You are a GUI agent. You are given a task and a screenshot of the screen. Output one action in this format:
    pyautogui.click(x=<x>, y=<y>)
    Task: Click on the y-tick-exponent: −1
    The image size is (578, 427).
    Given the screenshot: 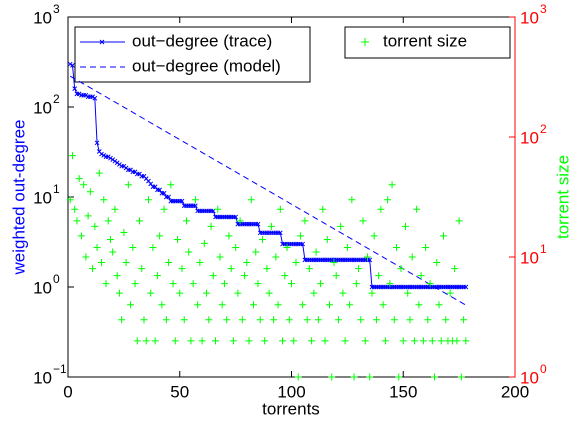 What is the action you would take?
    pyautogui.click(x=60, y=369)
    